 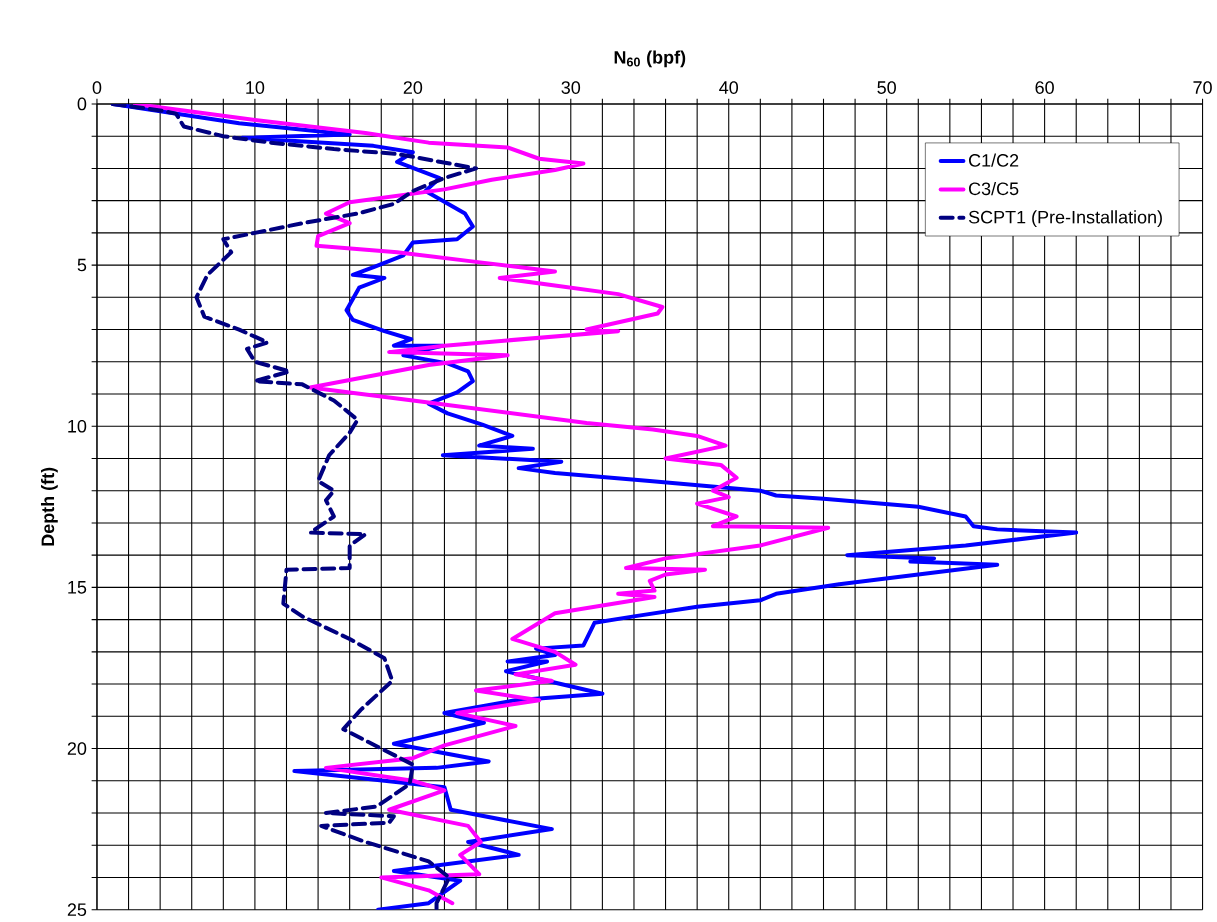 I want to click on x-tick-label: 40, so click(x=729, y=88).